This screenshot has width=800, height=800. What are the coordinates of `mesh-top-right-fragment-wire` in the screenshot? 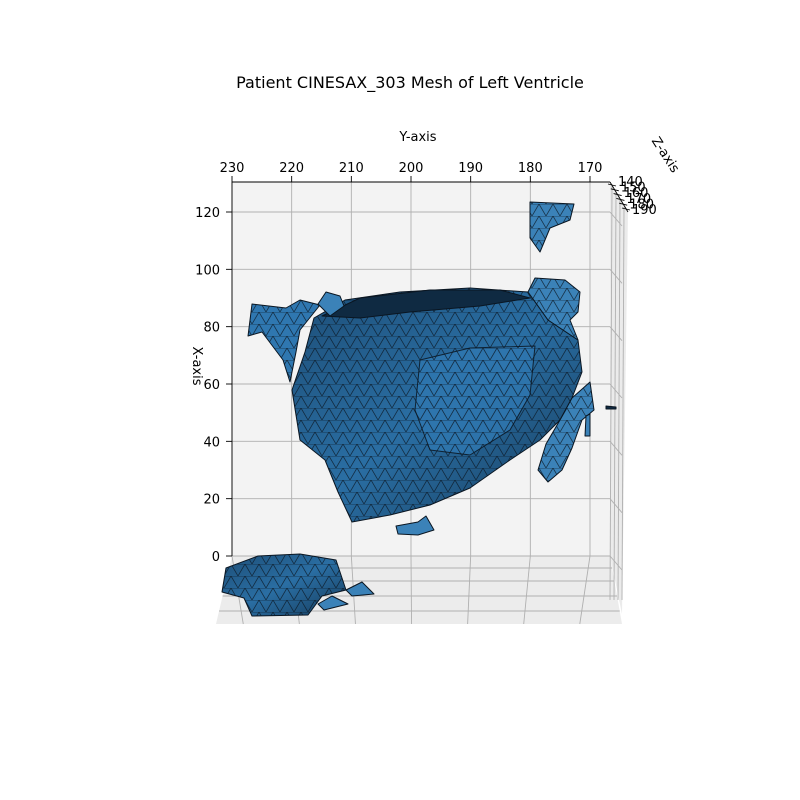 It's located at (552, 227).